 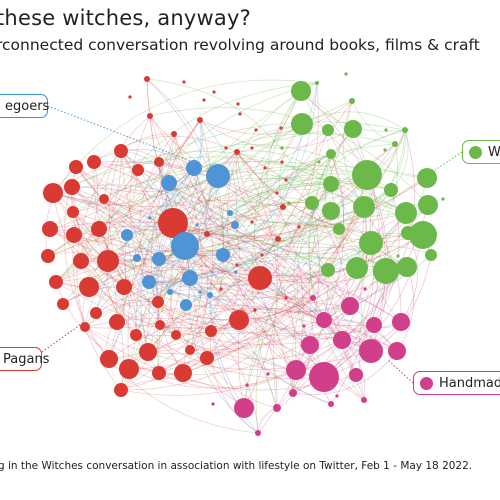 What do you see at coordinates (426, 383) in the screenshot?
I see `cluster-label-pink-dot` at bounding box center [426, 383].